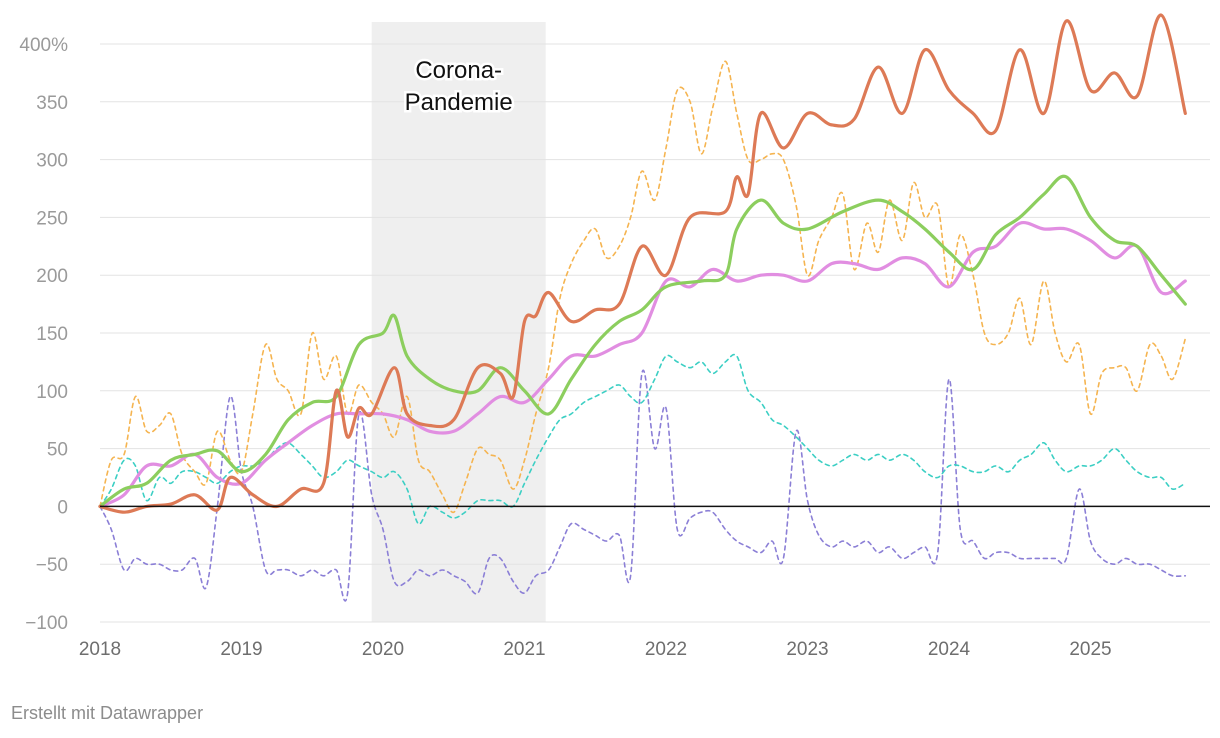  I want to click on y-tick-label: 400%, so click(43, 45).